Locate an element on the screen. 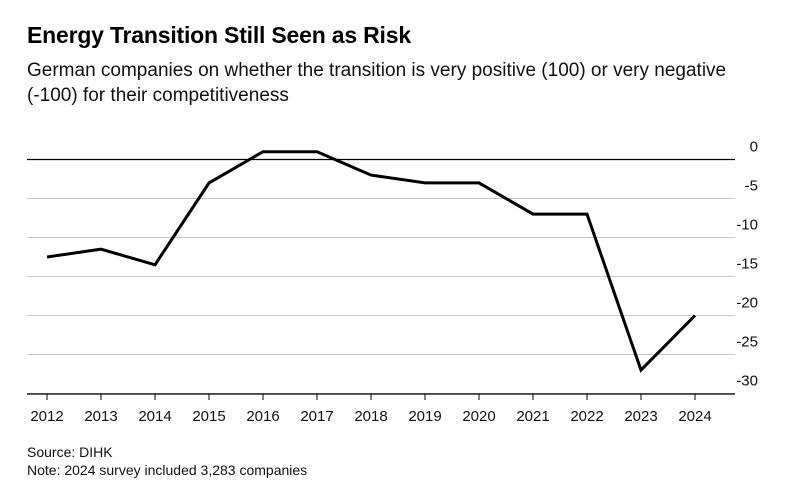 The image size is (800, 492). x-tick-label: 2012 is located at coordinates (46, 416).